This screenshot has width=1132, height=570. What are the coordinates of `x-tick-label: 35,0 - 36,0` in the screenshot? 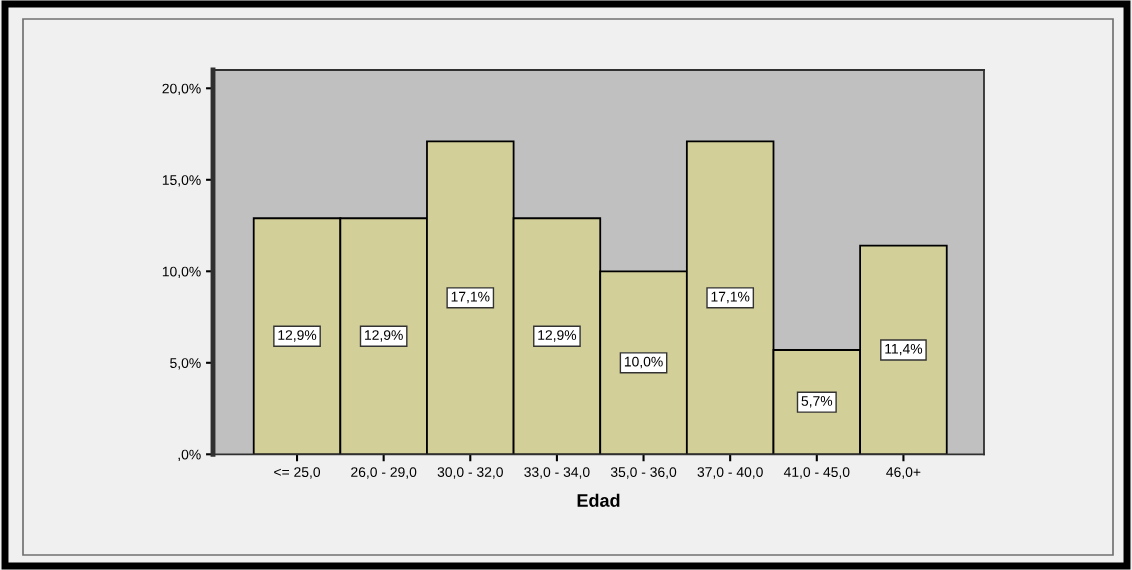 It's located at (643, 473).